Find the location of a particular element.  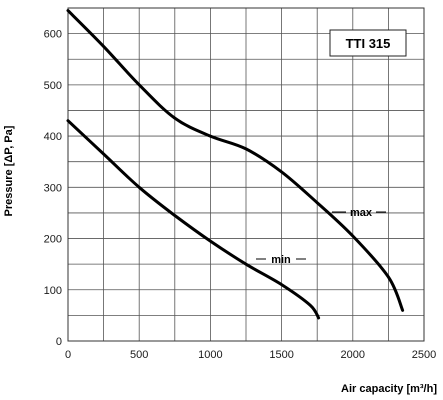

max-label: max is located at coordinates (361, 213).